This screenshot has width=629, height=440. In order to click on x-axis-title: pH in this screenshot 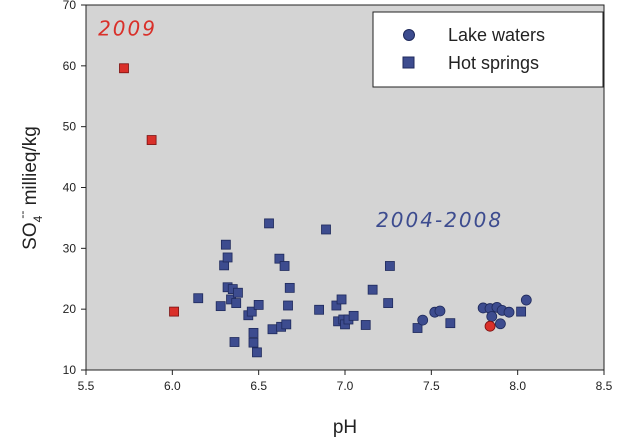, I will do `click(345, 427)`.